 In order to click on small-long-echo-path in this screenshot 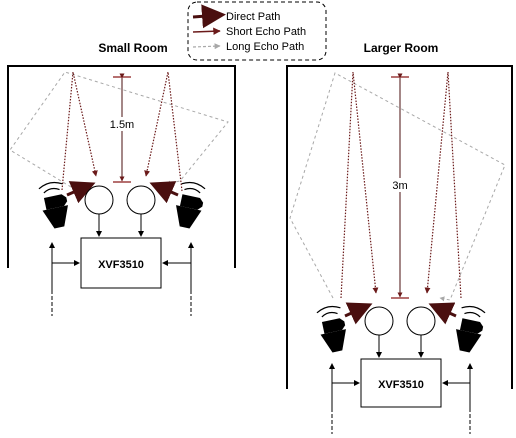, I will do `click(119, 129)`.